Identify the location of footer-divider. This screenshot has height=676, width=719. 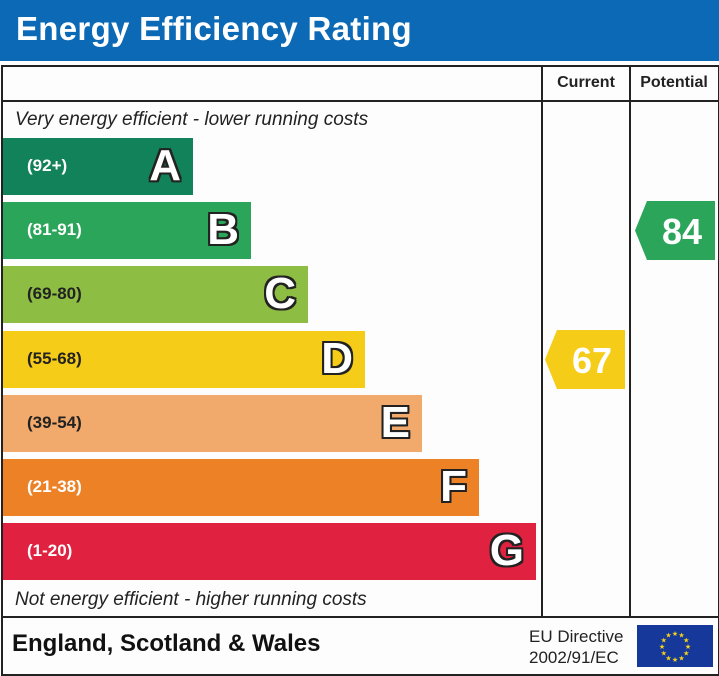
(359, 617).